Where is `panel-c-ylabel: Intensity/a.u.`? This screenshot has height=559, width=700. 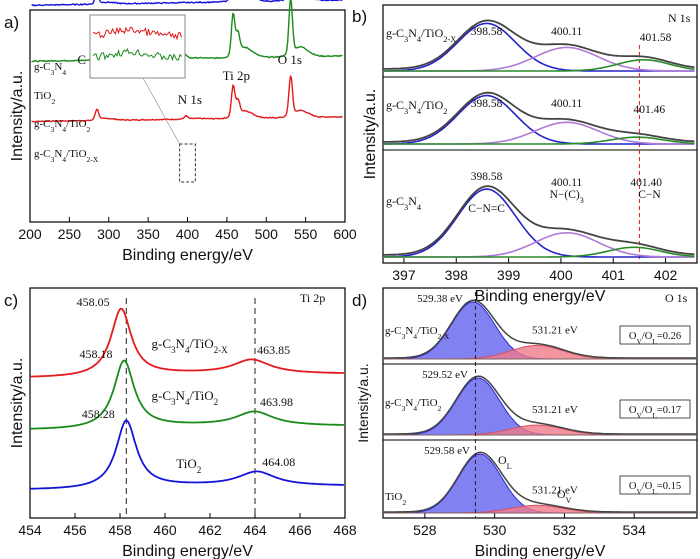 panel-c-ylabel: Intensity/a.u. is located at coordinates (17, 403).